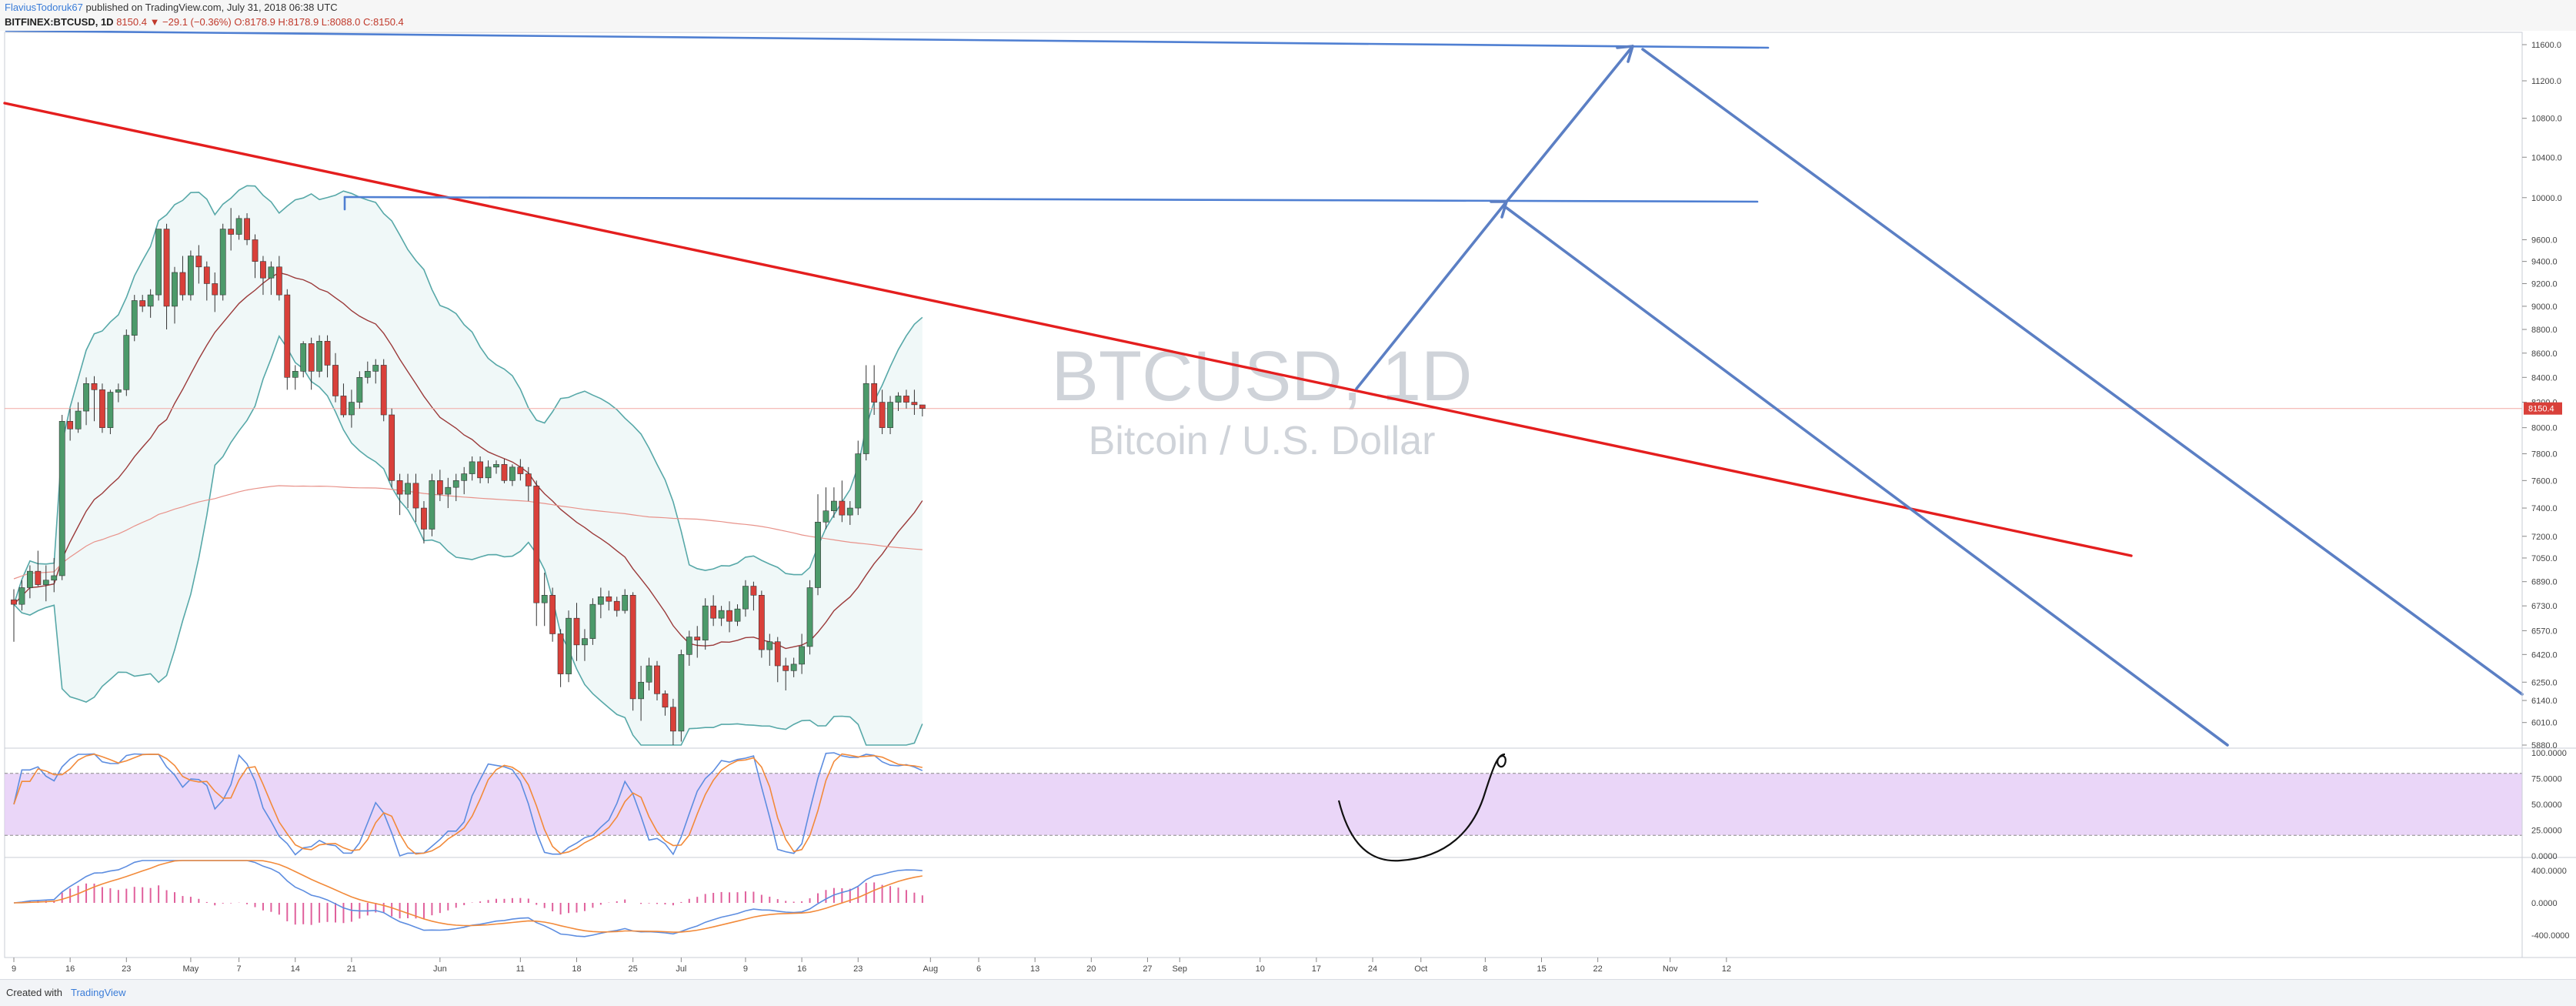  I want to click on time-tick-label: 6, so click(978, 969).